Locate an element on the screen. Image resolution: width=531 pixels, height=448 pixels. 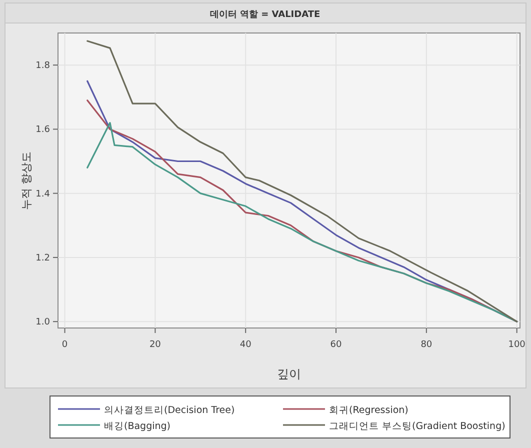
x-tick-label: 0 is located at coordinates (65, 345).